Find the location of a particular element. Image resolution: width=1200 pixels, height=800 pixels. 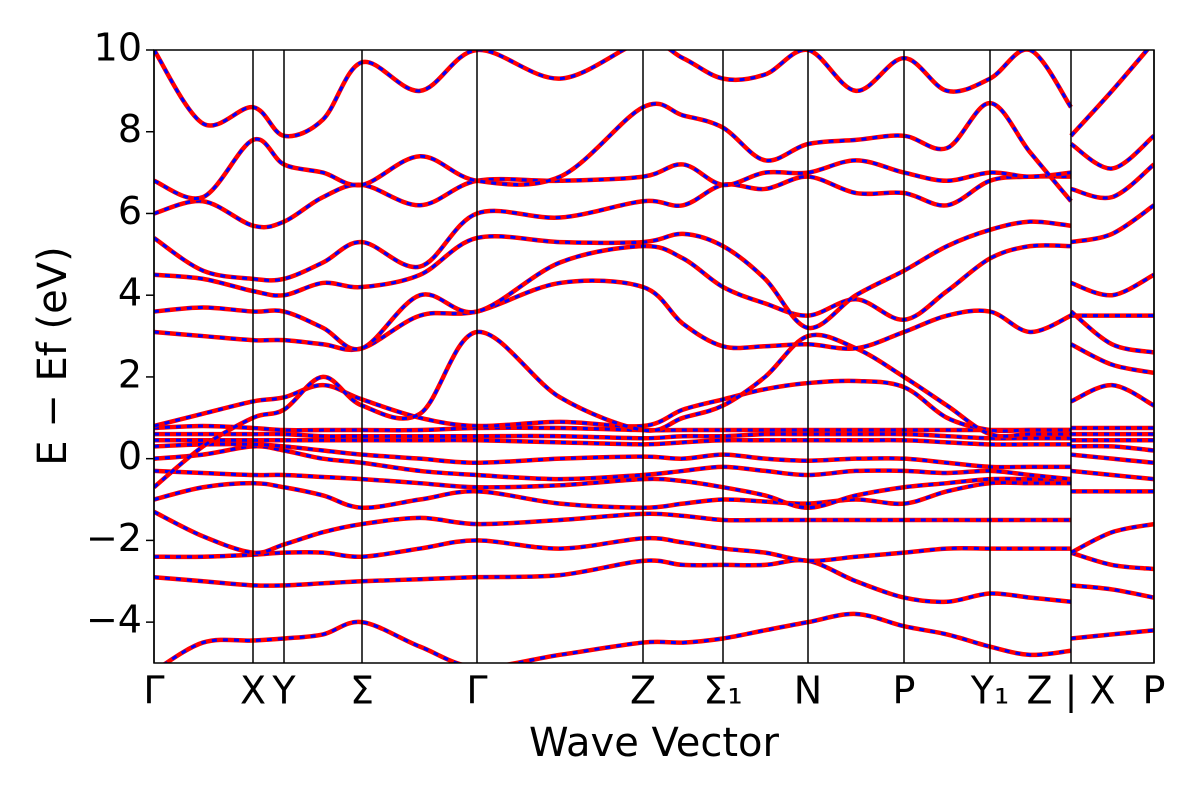

x-tick-label: Z | X is located at coordinates (1070, 691).